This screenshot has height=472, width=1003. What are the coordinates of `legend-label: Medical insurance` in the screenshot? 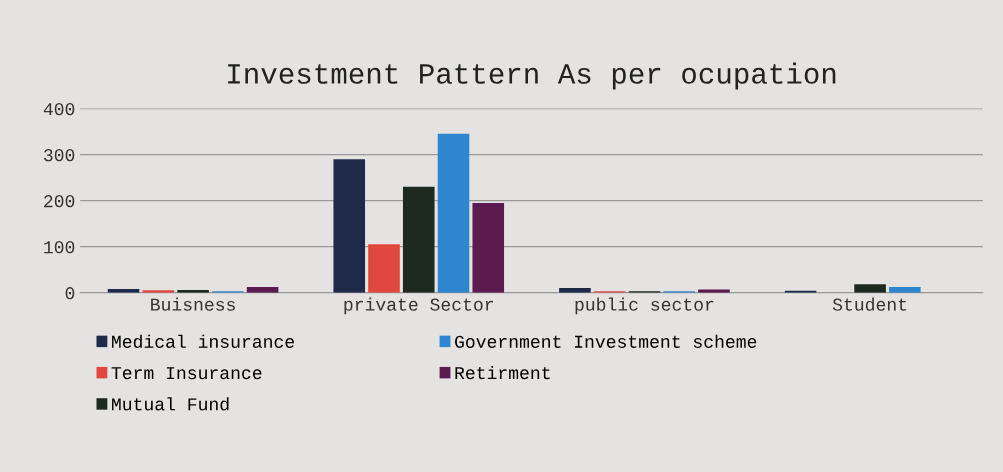 It's located at (203, 341).